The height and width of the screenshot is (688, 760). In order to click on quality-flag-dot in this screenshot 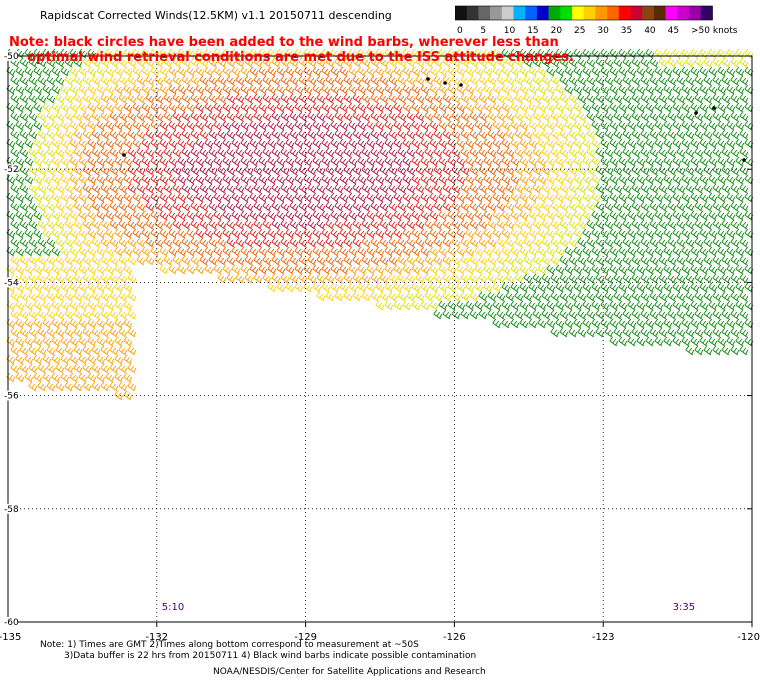, I will do `click(461, 85)`.